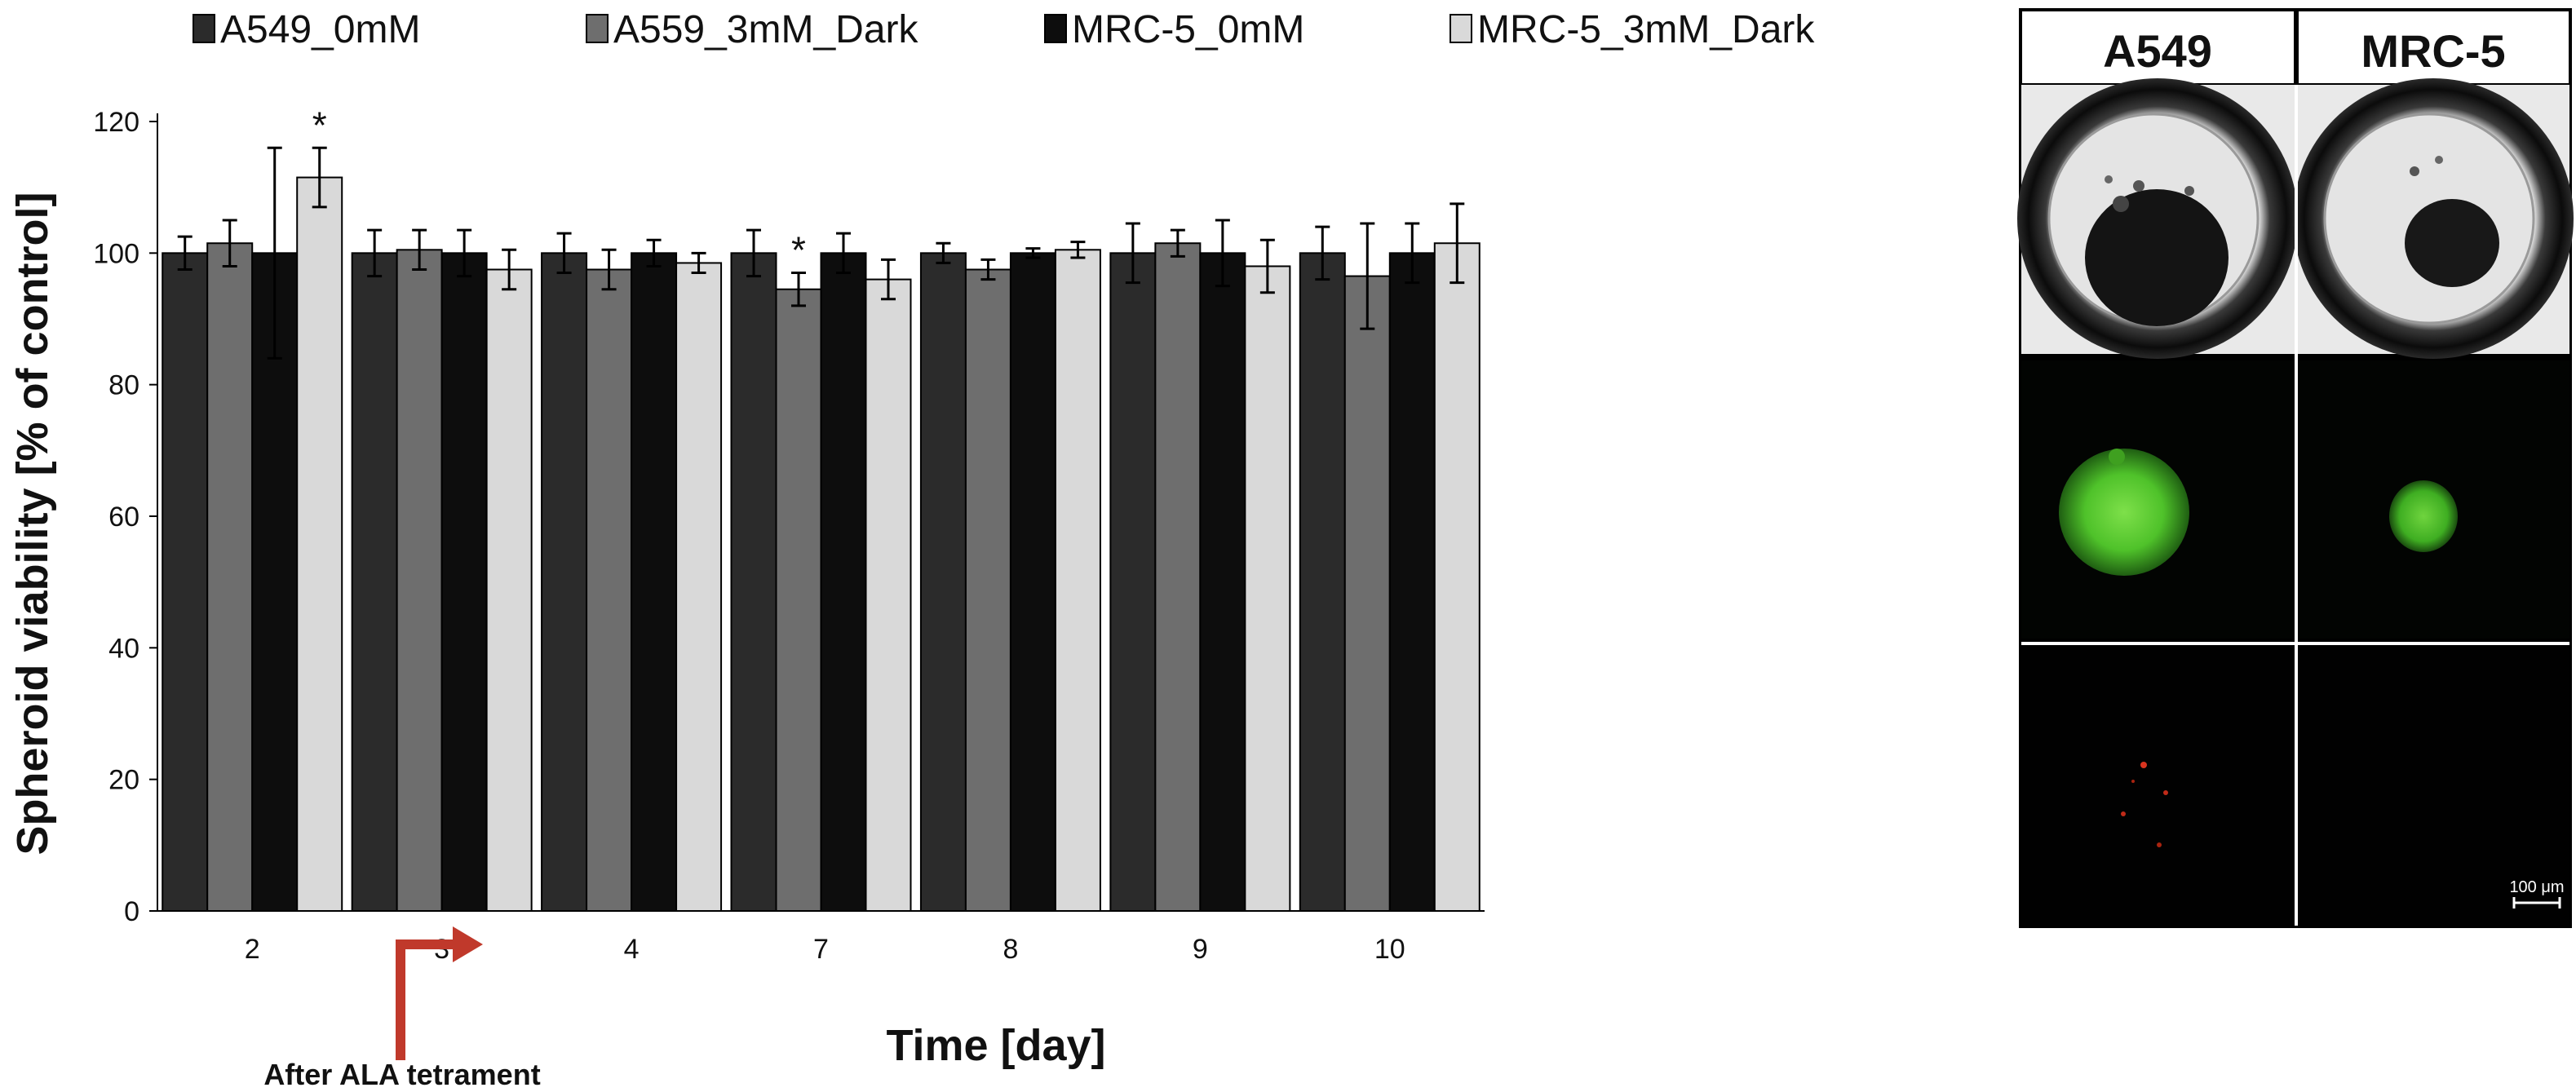 This screenshot has width=2576, height=1092. What do you see at coordinates (2157, 219) in the screenshot?
I see `brightfield-image-a549` at bounding box center [2157, 219].